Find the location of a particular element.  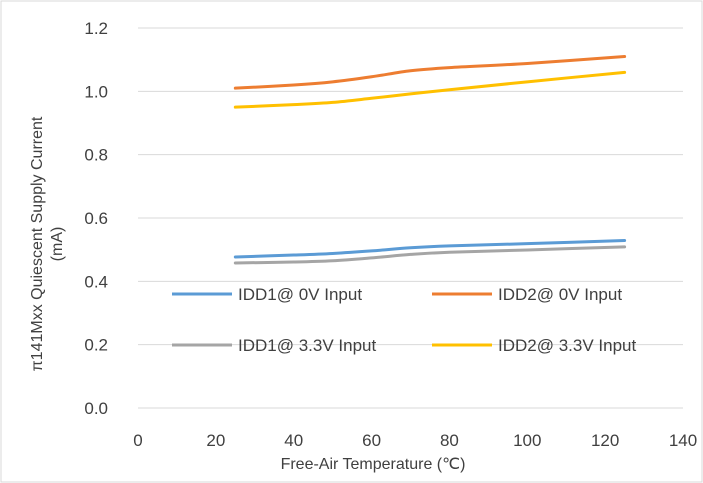

x-tick-label: 60 is located at coordinates (371, 440).